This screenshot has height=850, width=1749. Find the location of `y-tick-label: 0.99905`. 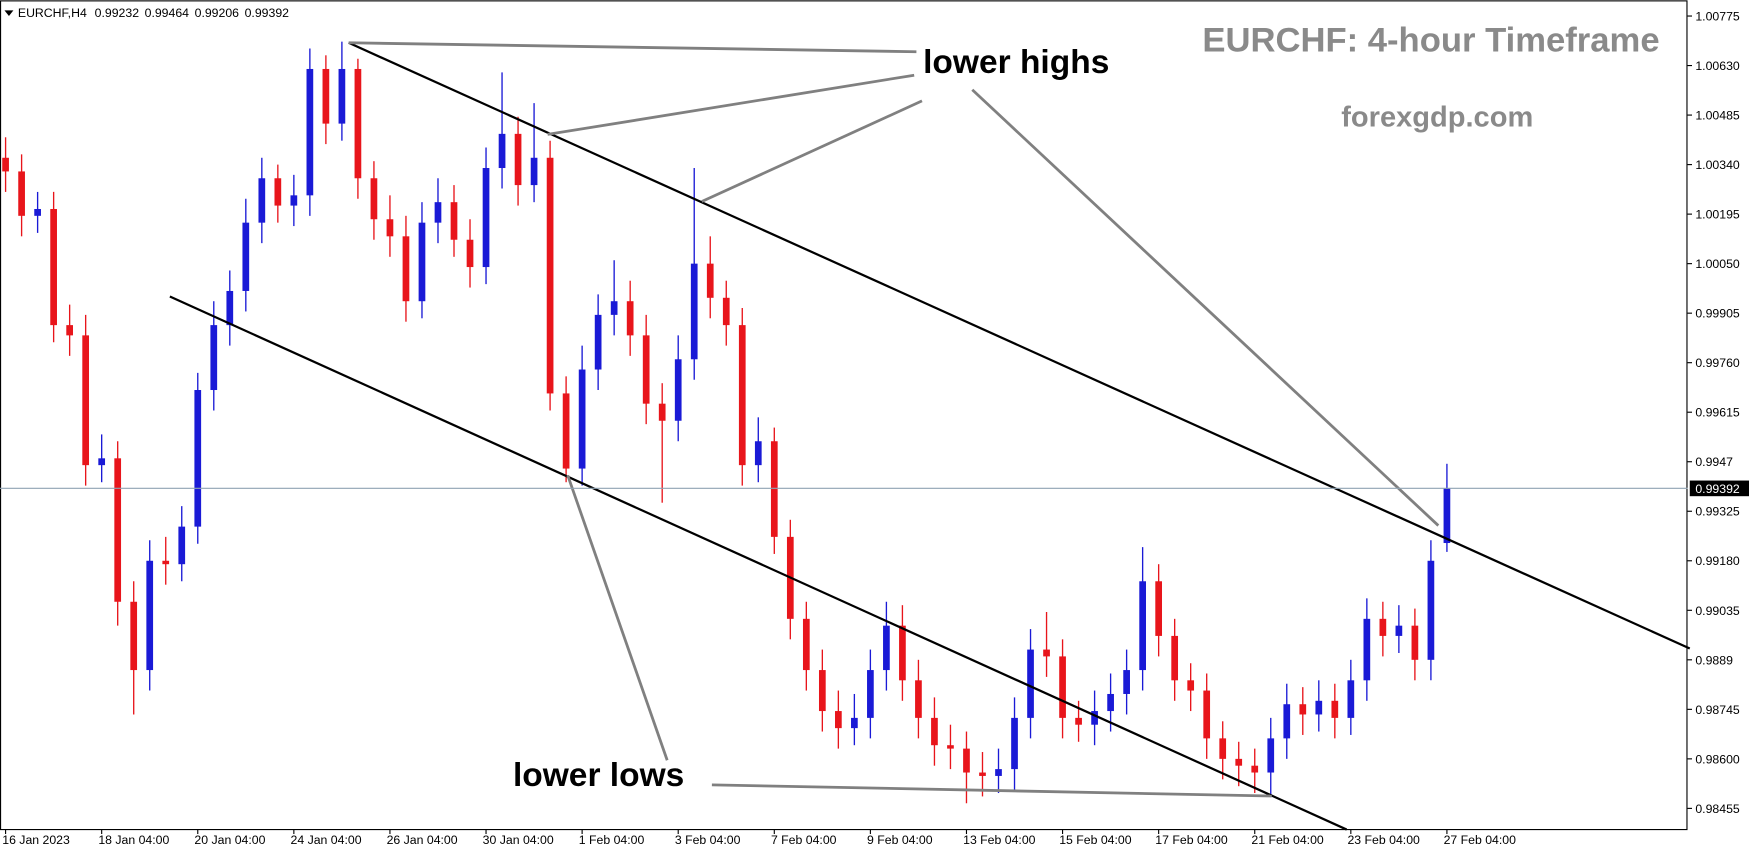

y-tick-label: 0.99905 is located at coordinates (1717, 314).